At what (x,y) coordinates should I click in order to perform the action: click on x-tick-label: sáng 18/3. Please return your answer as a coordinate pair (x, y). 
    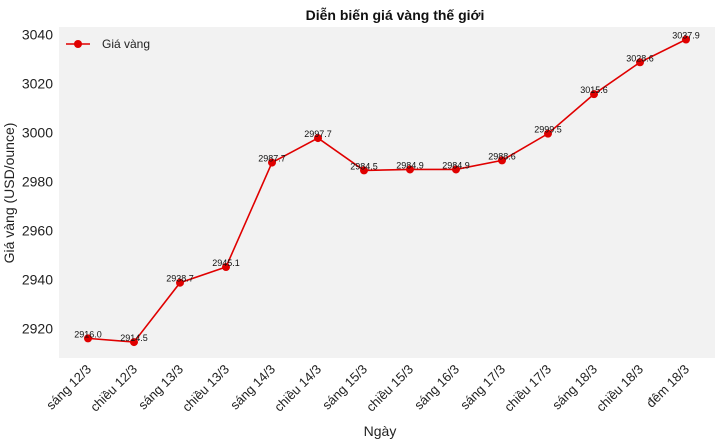
    Looking at the image, I should click on (574, 387).